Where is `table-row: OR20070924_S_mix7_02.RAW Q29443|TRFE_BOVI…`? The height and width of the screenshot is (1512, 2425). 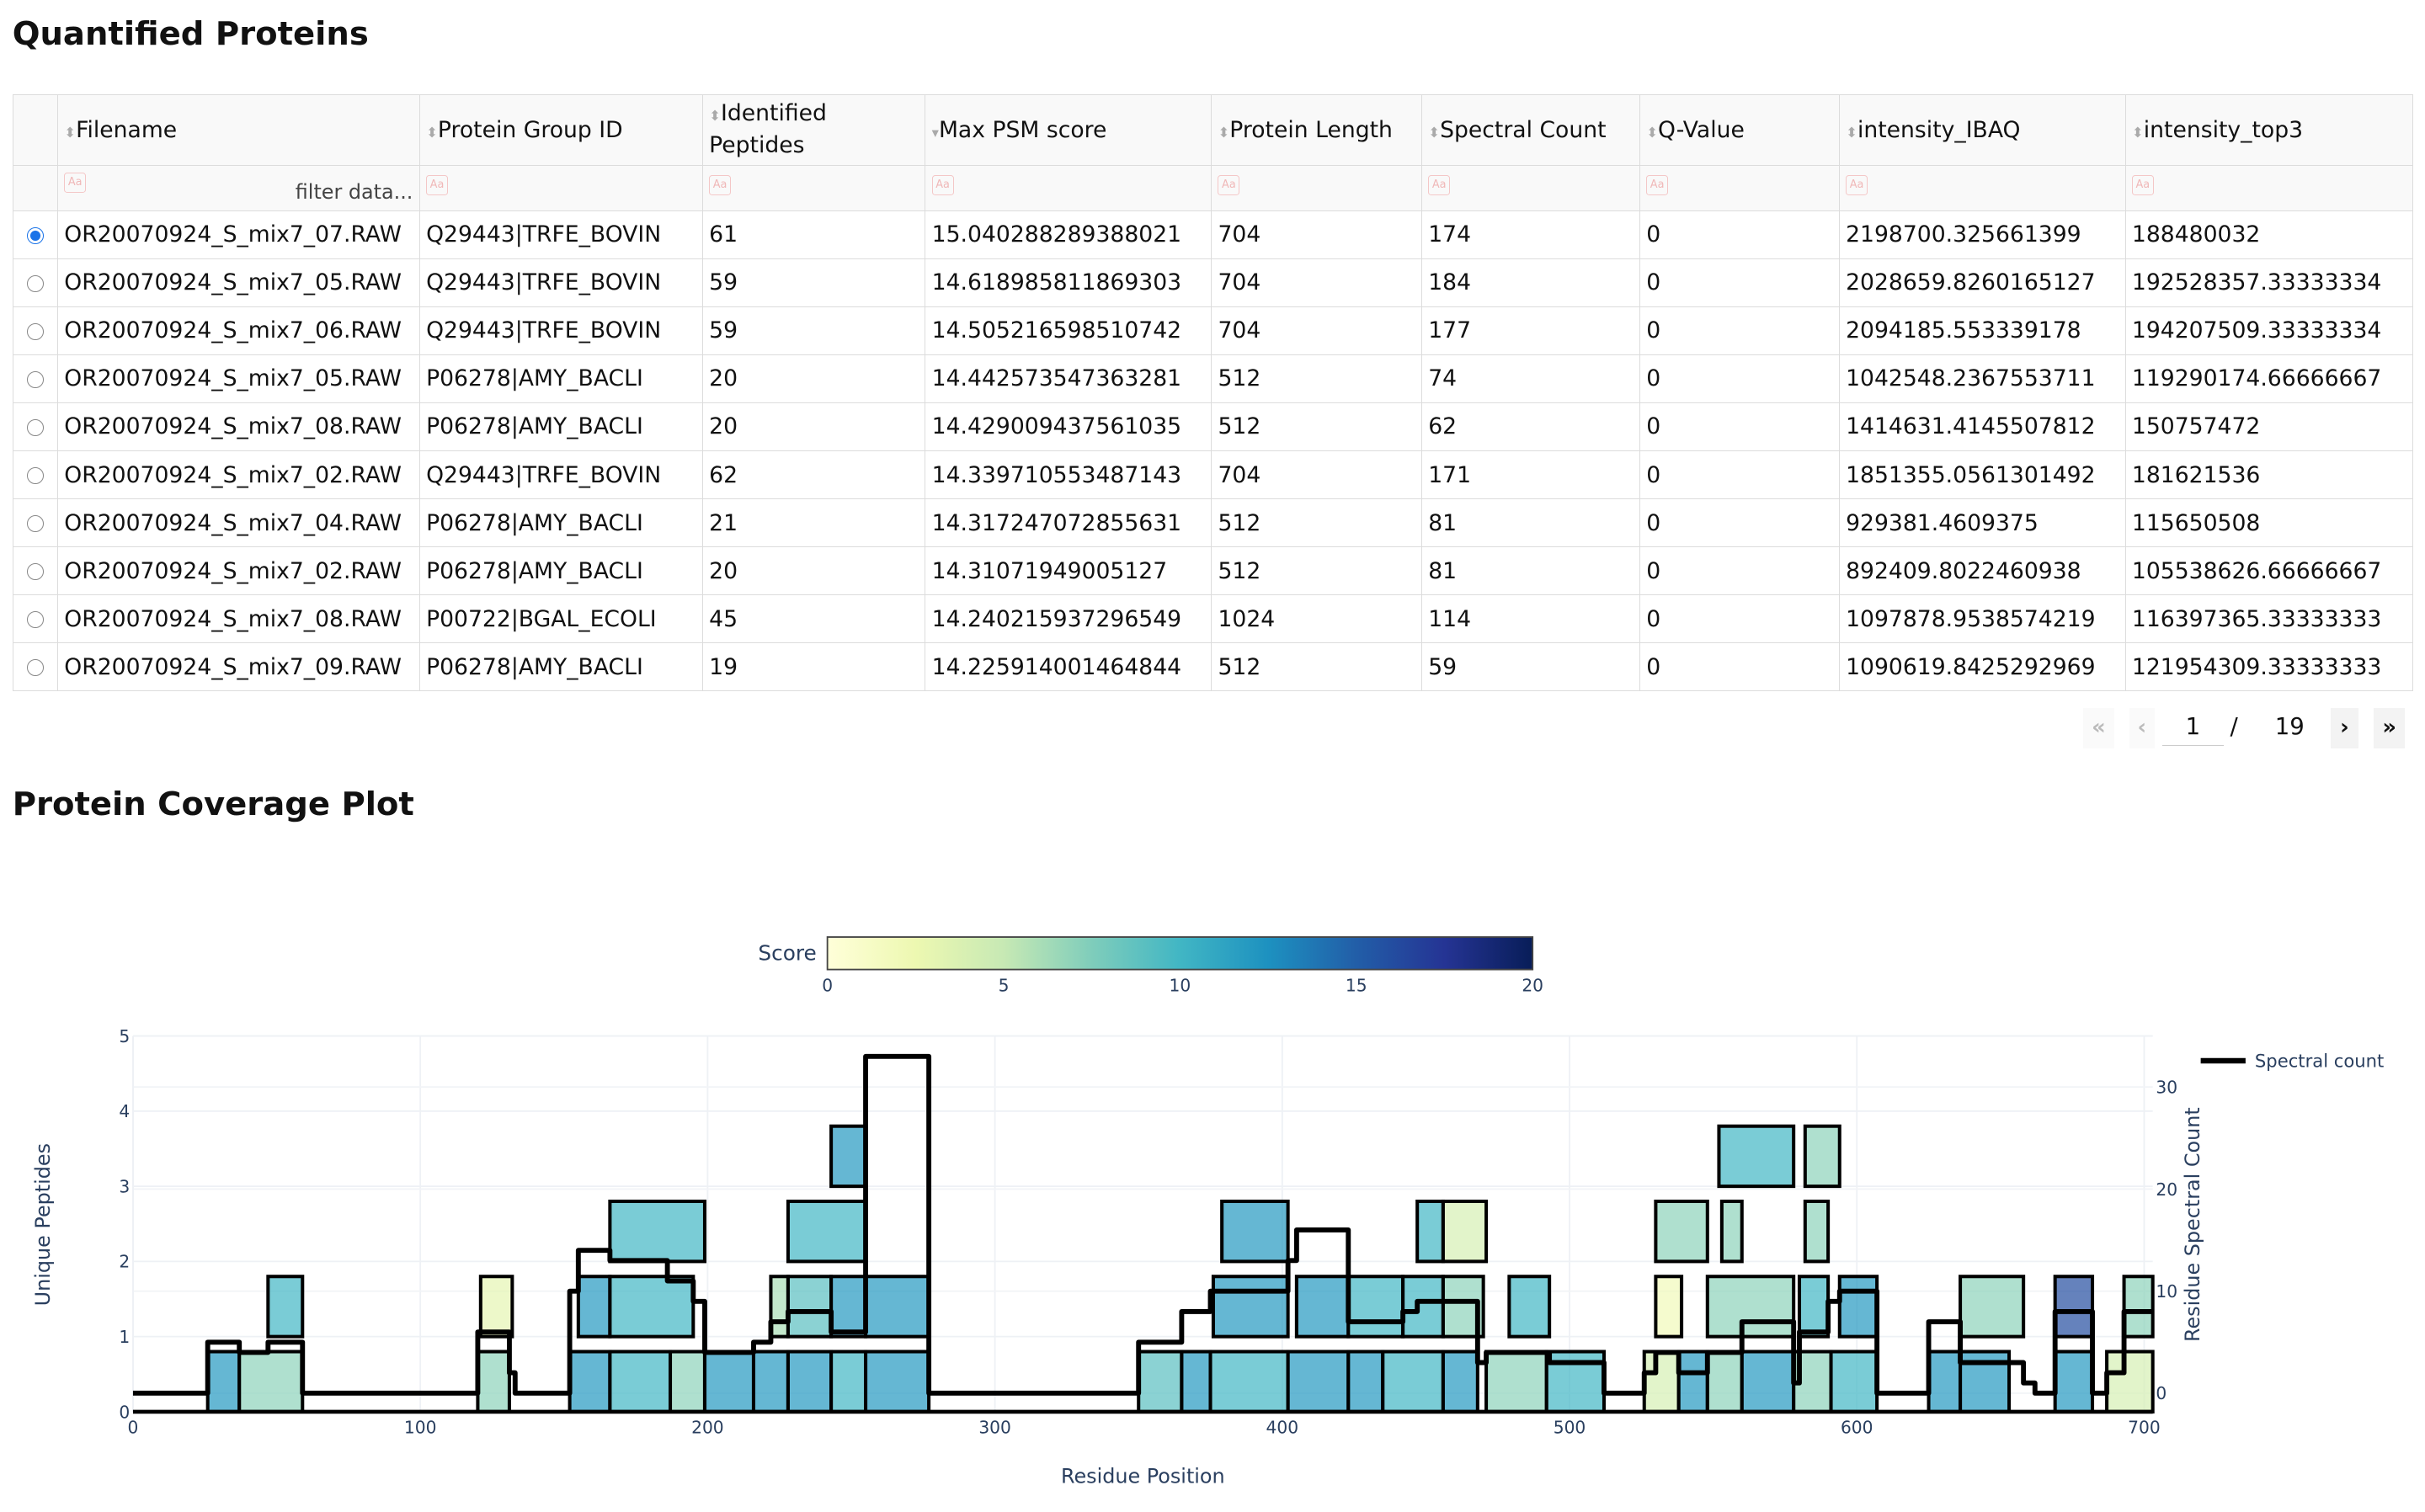
table-row: OR20070924_S_mix7_02.RAW Q29443|TRFE_BOVI… is located at coordinates (1213, 475).